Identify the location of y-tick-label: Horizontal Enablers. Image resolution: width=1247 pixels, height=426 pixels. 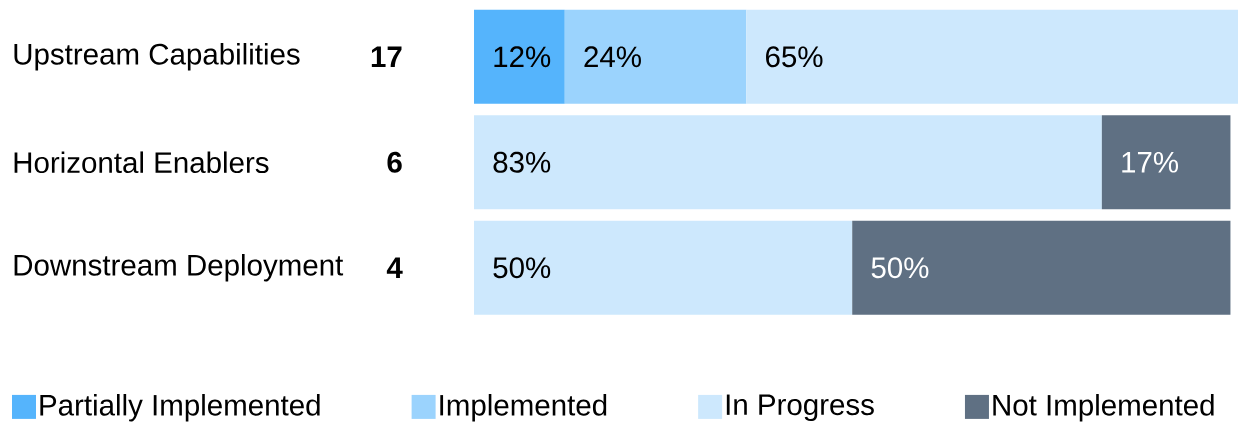
(141, 162).